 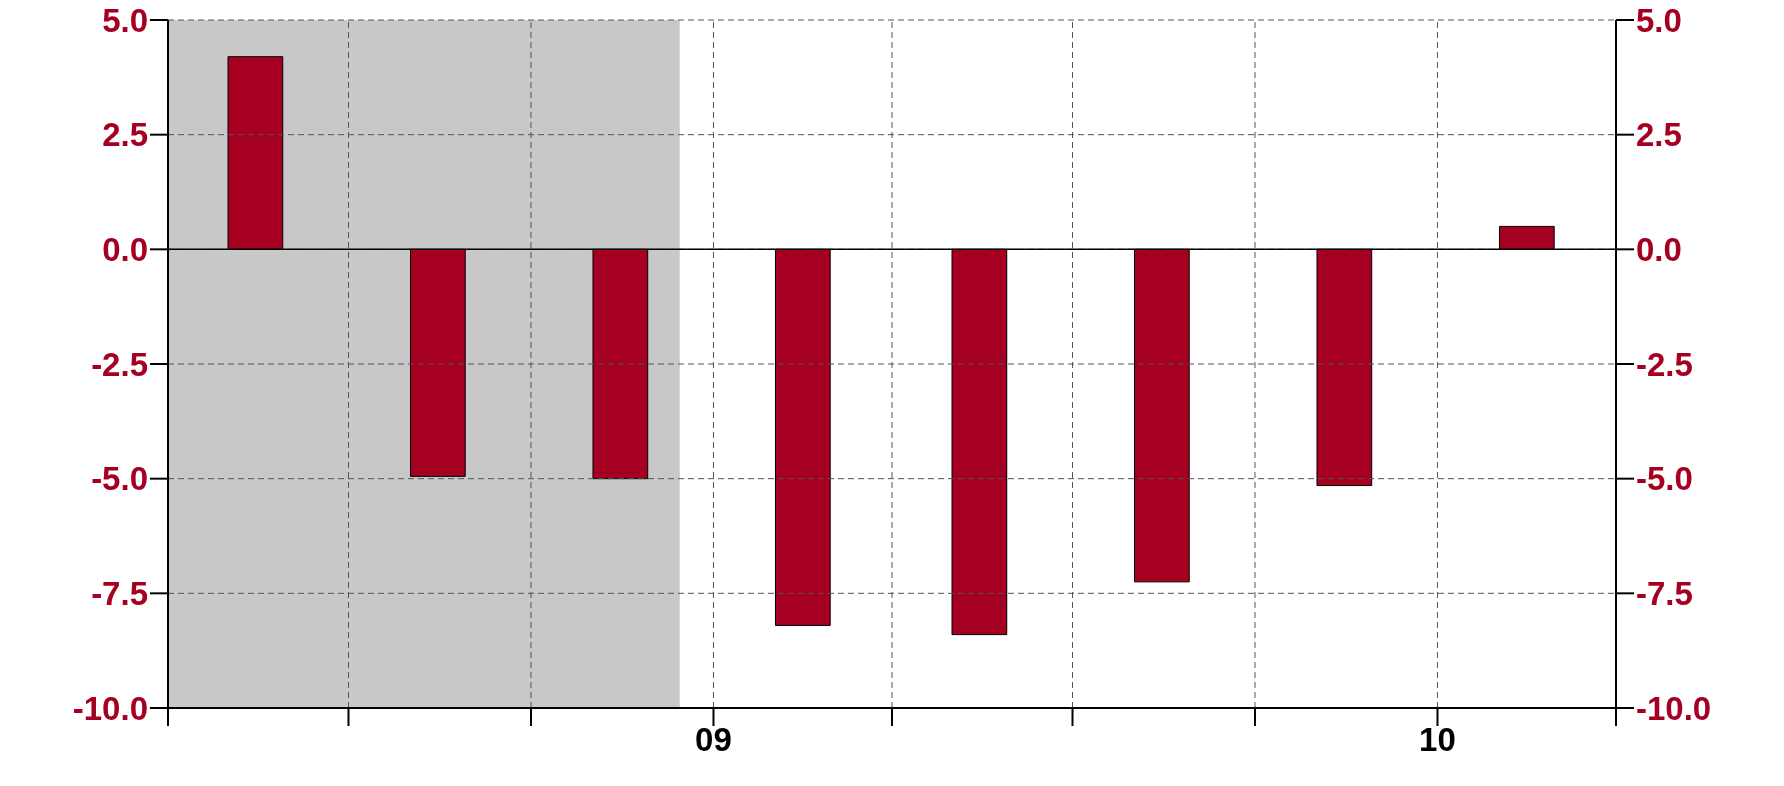 I want to click on y-tick-label: -5.0, so click(x=119, y=479).